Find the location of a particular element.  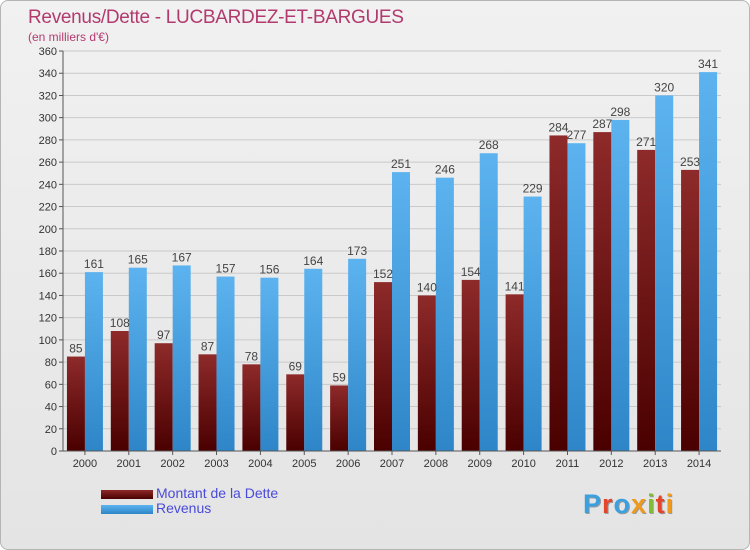

data-label-dette: 87 is located at coordinates (208, 346).